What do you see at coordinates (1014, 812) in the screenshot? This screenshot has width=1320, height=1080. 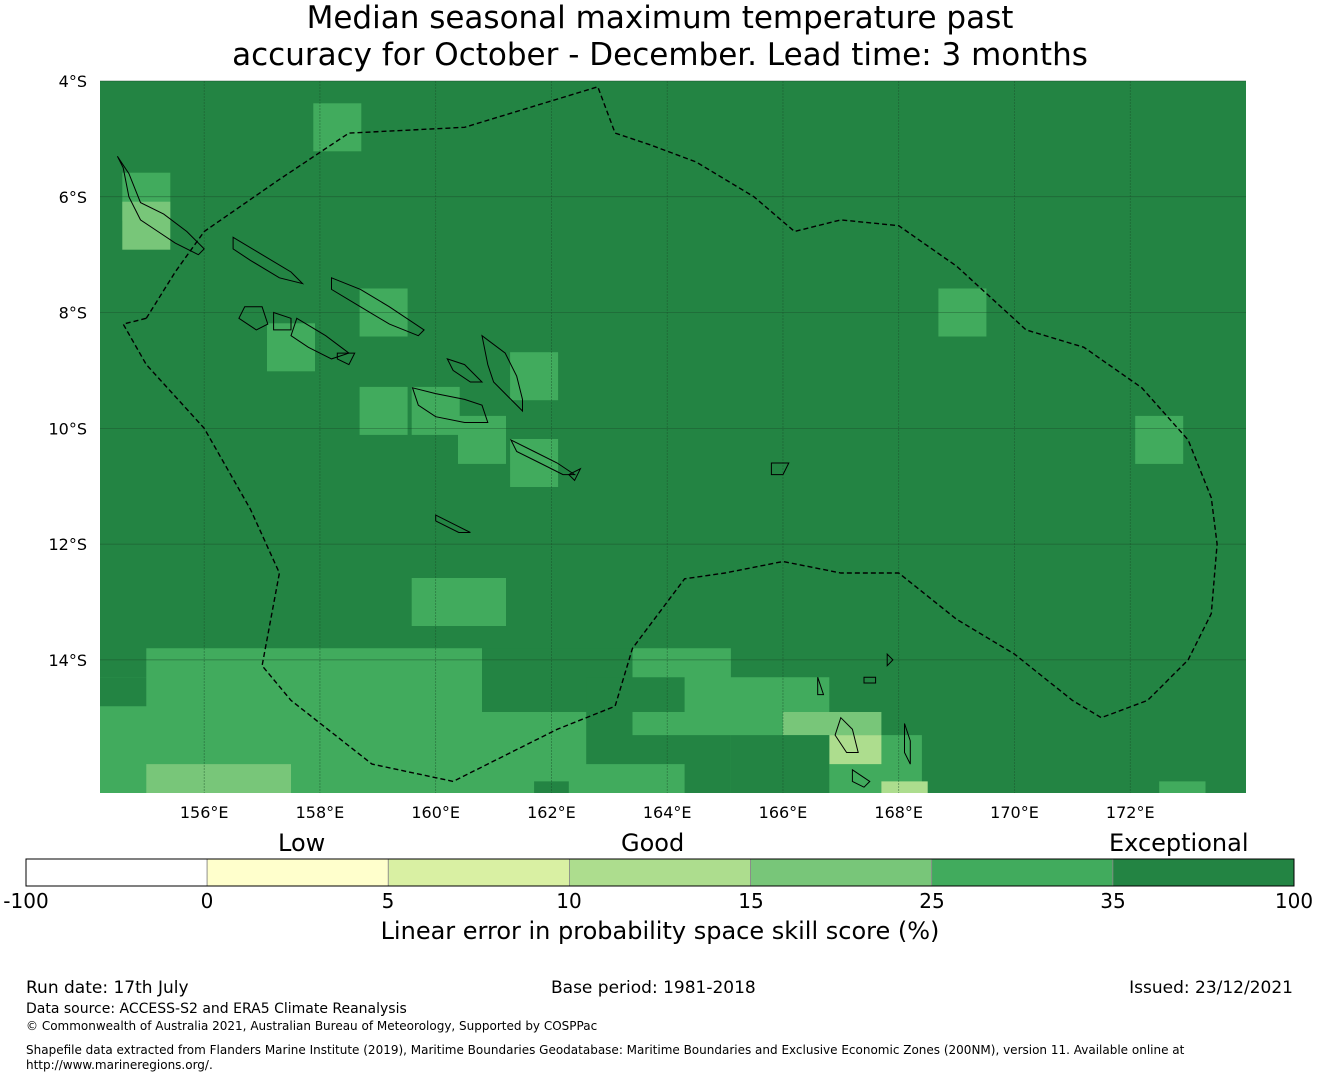 I see `lon-tick-label: 170°E` at bounding box center [1014, 812].